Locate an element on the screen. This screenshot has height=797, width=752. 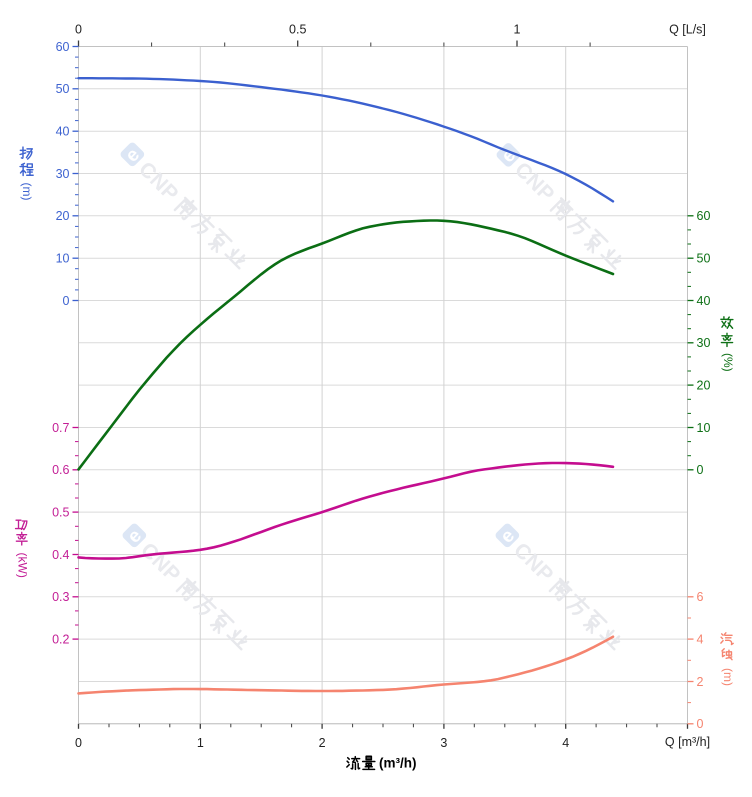
svg-text: Q [L/s] is located at coordinates (687, 30).